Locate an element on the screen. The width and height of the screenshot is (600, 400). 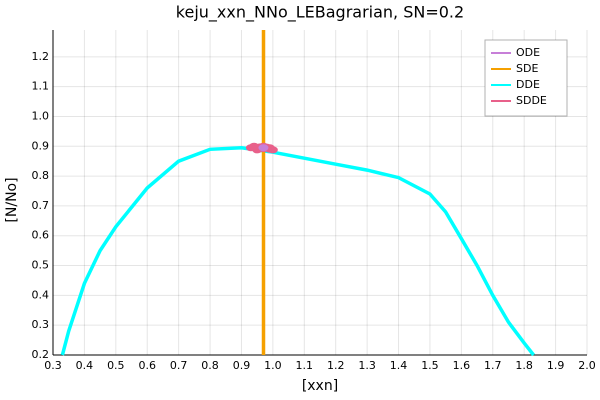
legend-label: SDE is located at coordinates (527, 68).